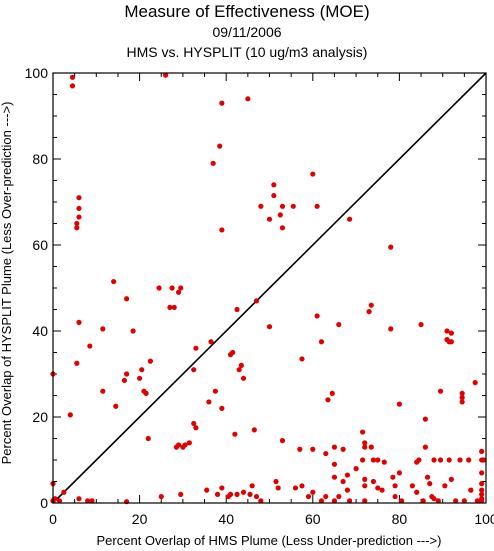  What do you see at coordinates (484, 519) in the screenshot?
I see `x-tick-label: 100` at bounding box center [484, 519].